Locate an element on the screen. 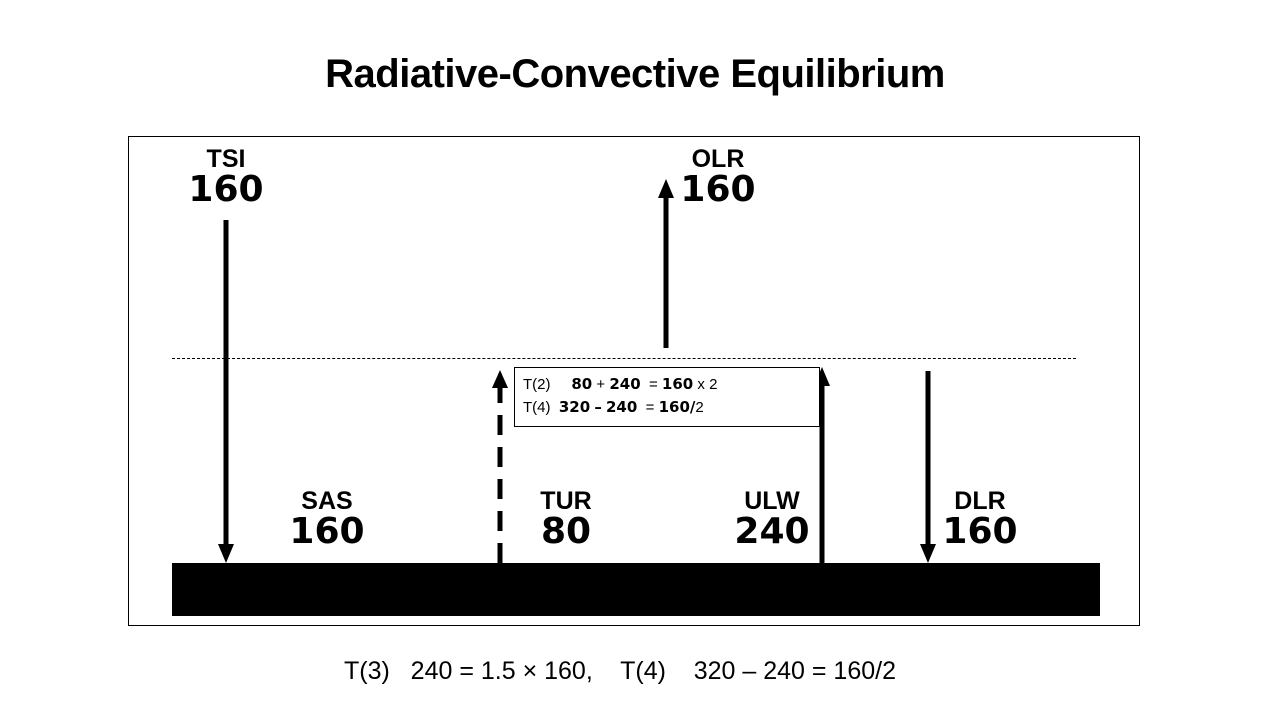  dlr-label: DLR 160 is located at coordinates (980, 519).